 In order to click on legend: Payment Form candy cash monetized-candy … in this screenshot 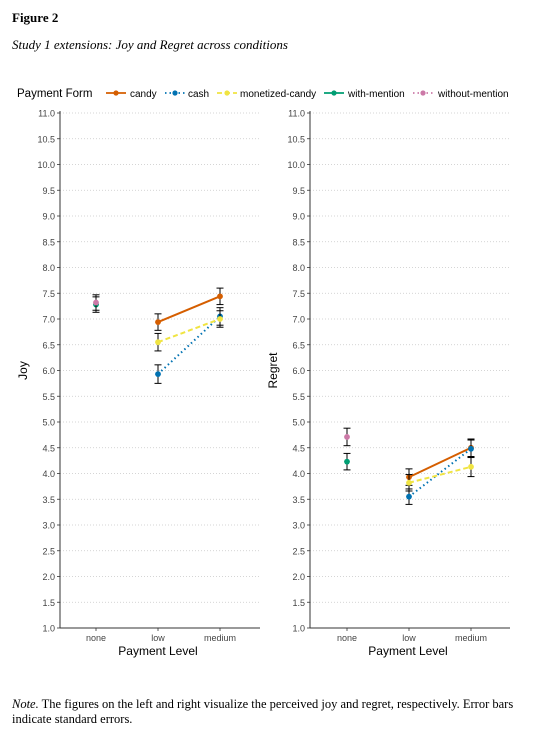, I will do `click(263, 94)`.